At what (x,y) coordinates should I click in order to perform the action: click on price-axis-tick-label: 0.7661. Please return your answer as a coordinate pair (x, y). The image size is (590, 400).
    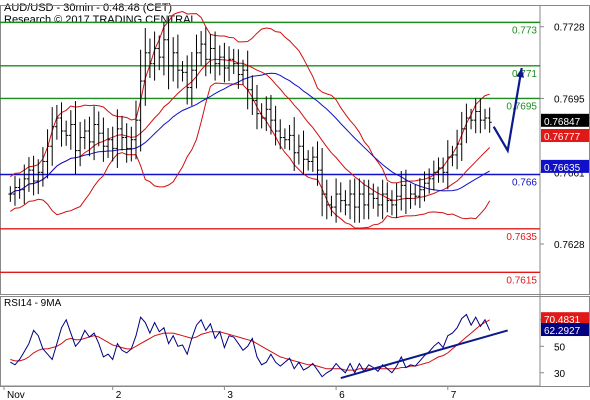
    Looking at the image, I should click on (569, 173).